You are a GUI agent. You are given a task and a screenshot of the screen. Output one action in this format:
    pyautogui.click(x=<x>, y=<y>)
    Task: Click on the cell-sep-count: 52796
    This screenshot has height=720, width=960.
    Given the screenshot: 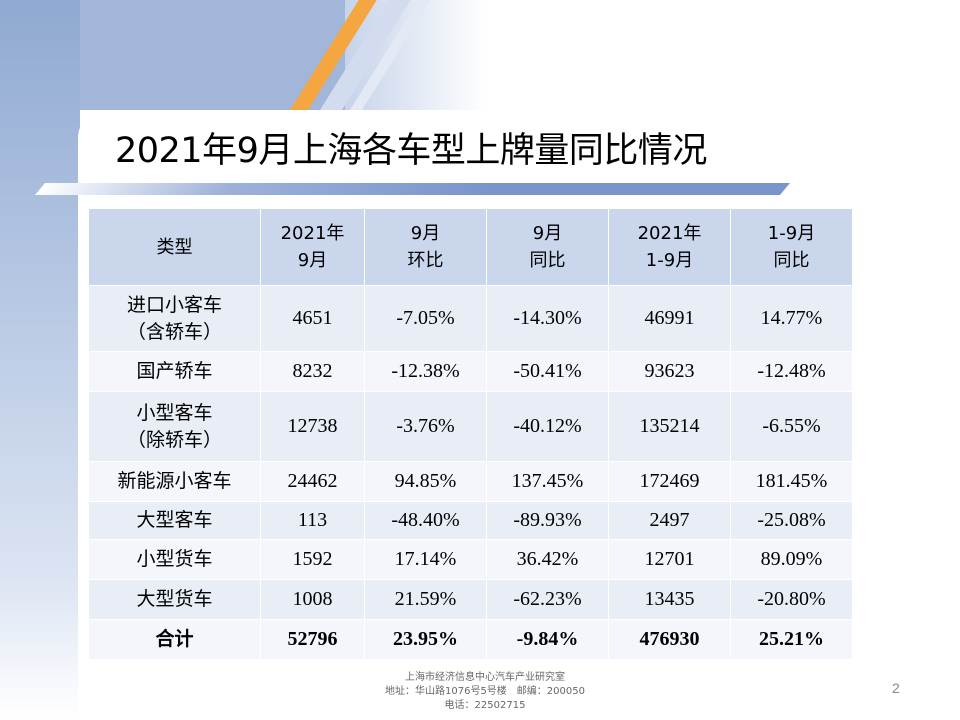 What is the action you would take?
    pyautogui.click(x=312, y=639)
    